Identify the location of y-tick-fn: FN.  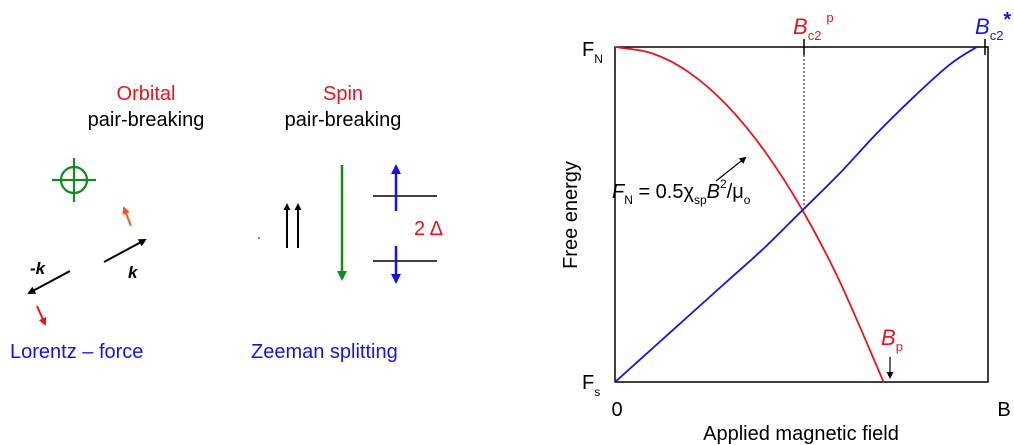
(592, 52).